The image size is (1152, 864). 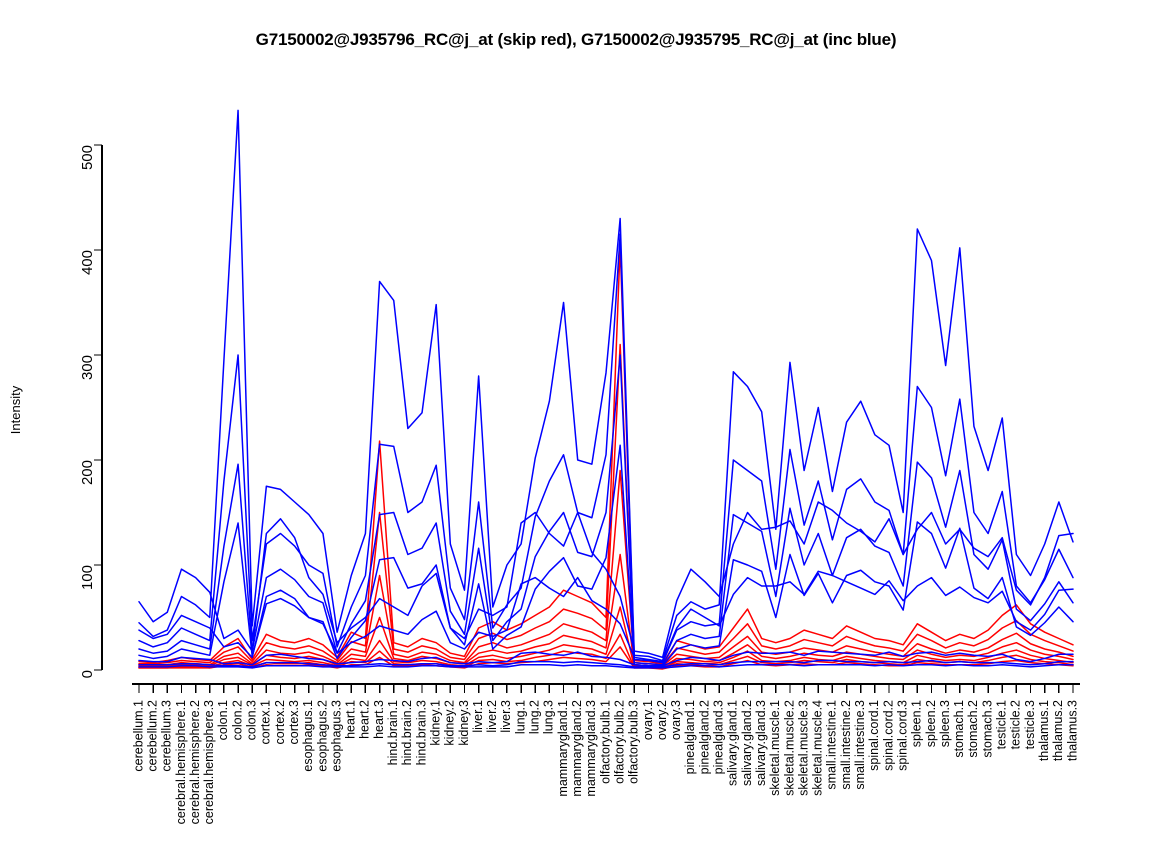 I want to click on x-tick-label: liver.2, so click(x=492, y=716).